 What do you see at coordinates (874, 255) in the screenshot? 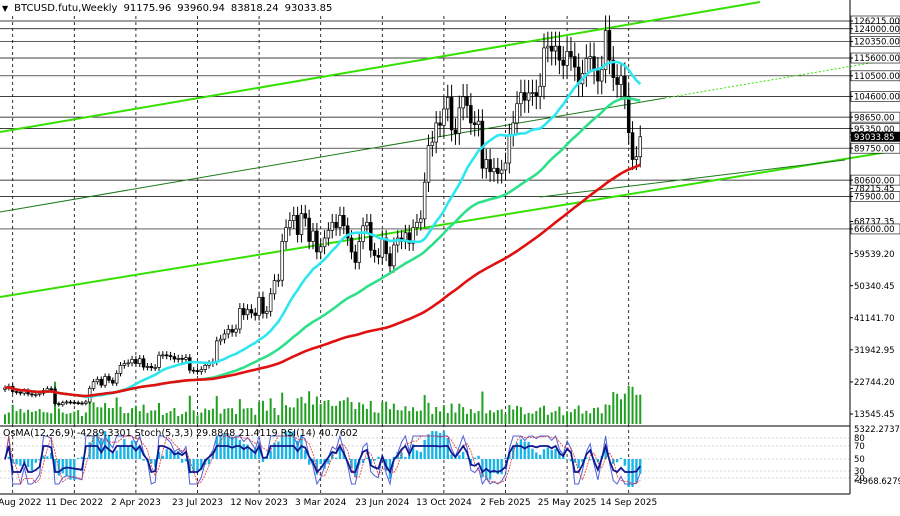
I see `y-tick-label: 59539.20` at bounding box center [874, 255].